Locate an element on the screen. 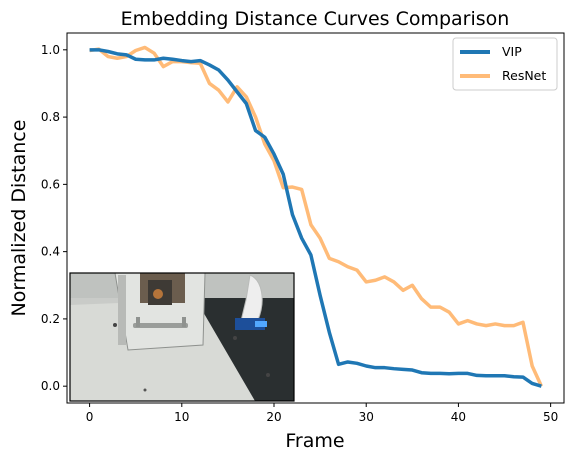  y-tick-label: 0.4 is located at coordinates (50, 252).